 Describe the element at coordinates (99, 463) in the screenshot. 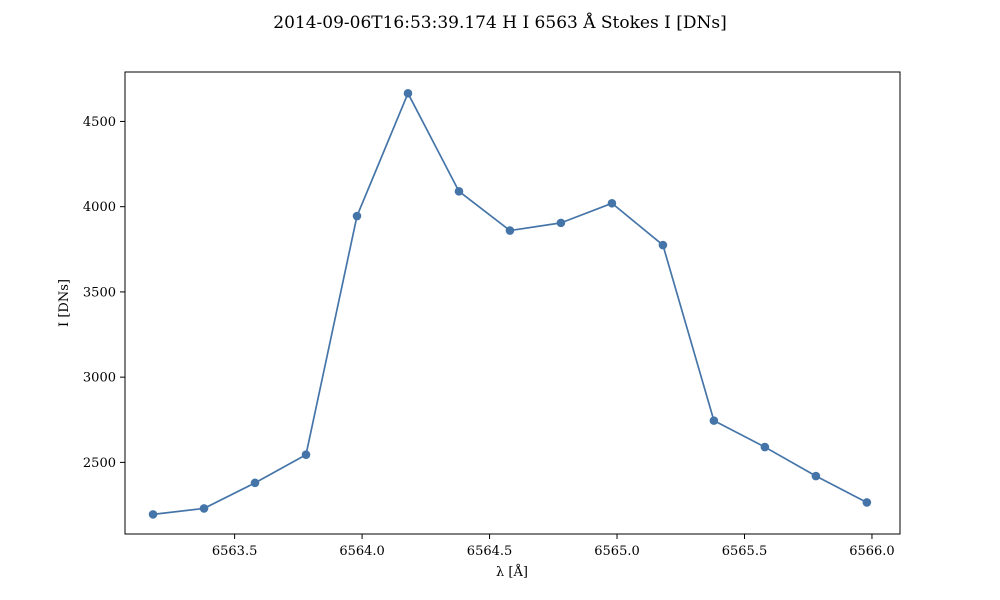

I see `y-tick-label: 2500` at that location.